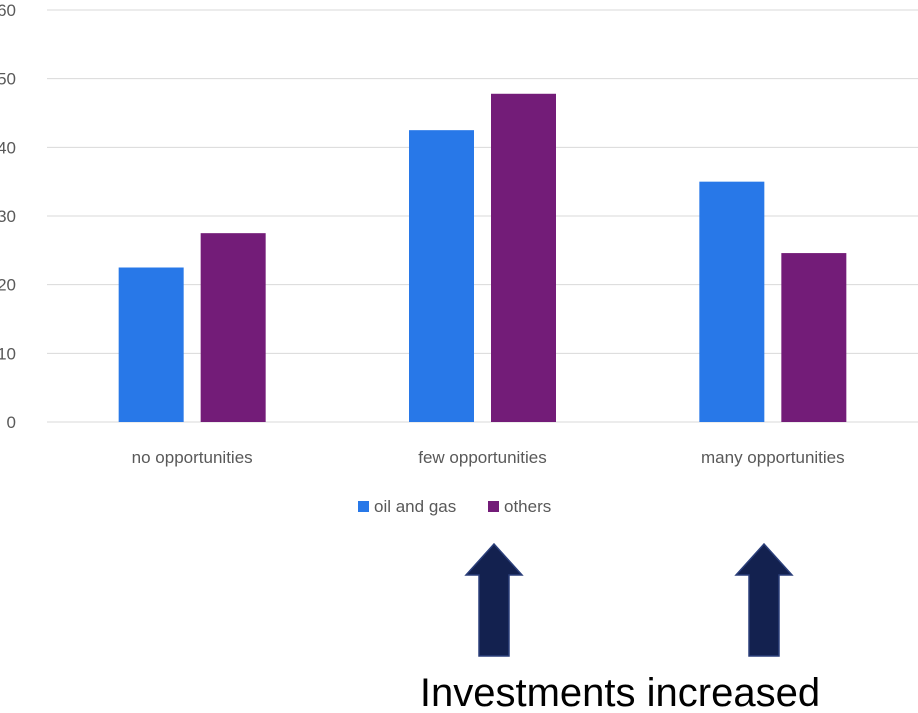 Image resolution: width=918 pixels, height=713 pixels. I want to click on y-tick-label: 40, so click(8, 147).